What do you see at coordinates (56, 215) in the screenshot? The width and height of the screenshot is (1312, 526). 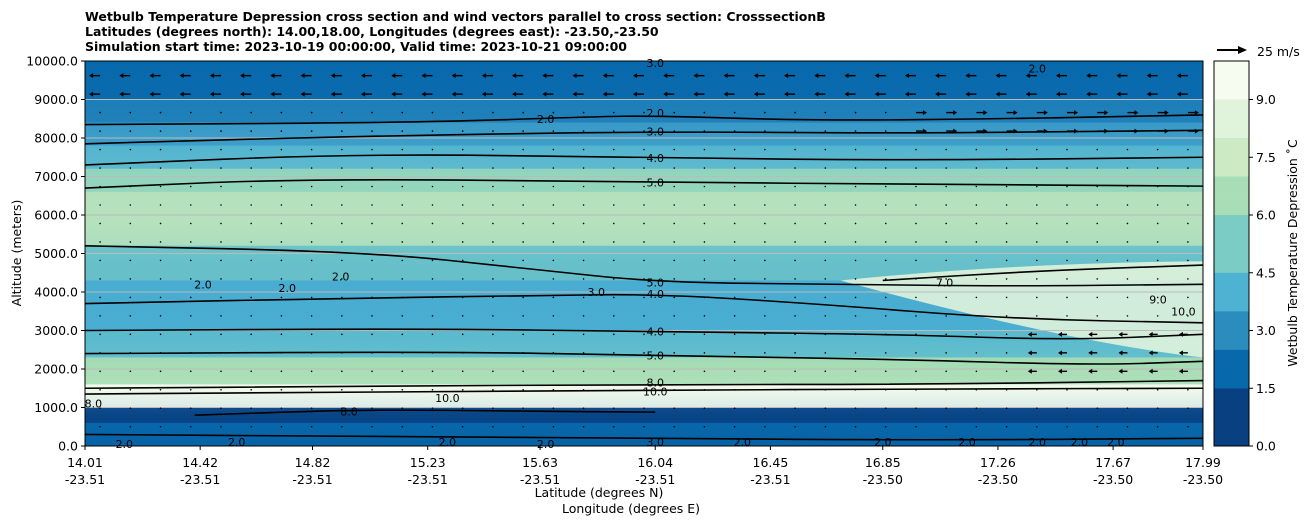 I see `y-tick-label: 6000.0` at bounding box center [56, 215].